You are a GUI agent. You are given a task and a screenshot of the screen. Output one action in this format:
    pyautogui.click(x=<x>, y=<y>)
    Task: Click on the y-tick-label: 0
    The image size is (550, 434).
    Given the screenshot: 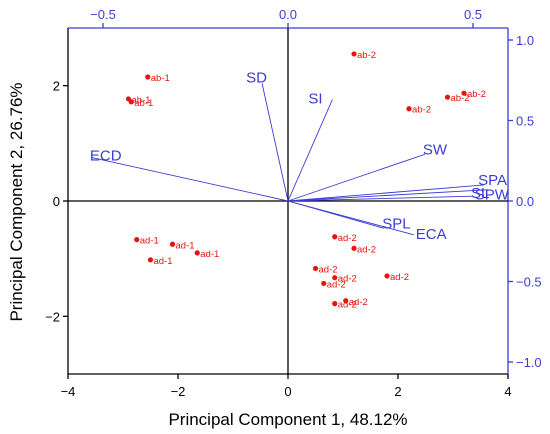 What is the action you would take?
    pyautogui.click(x=56, y=201)
    